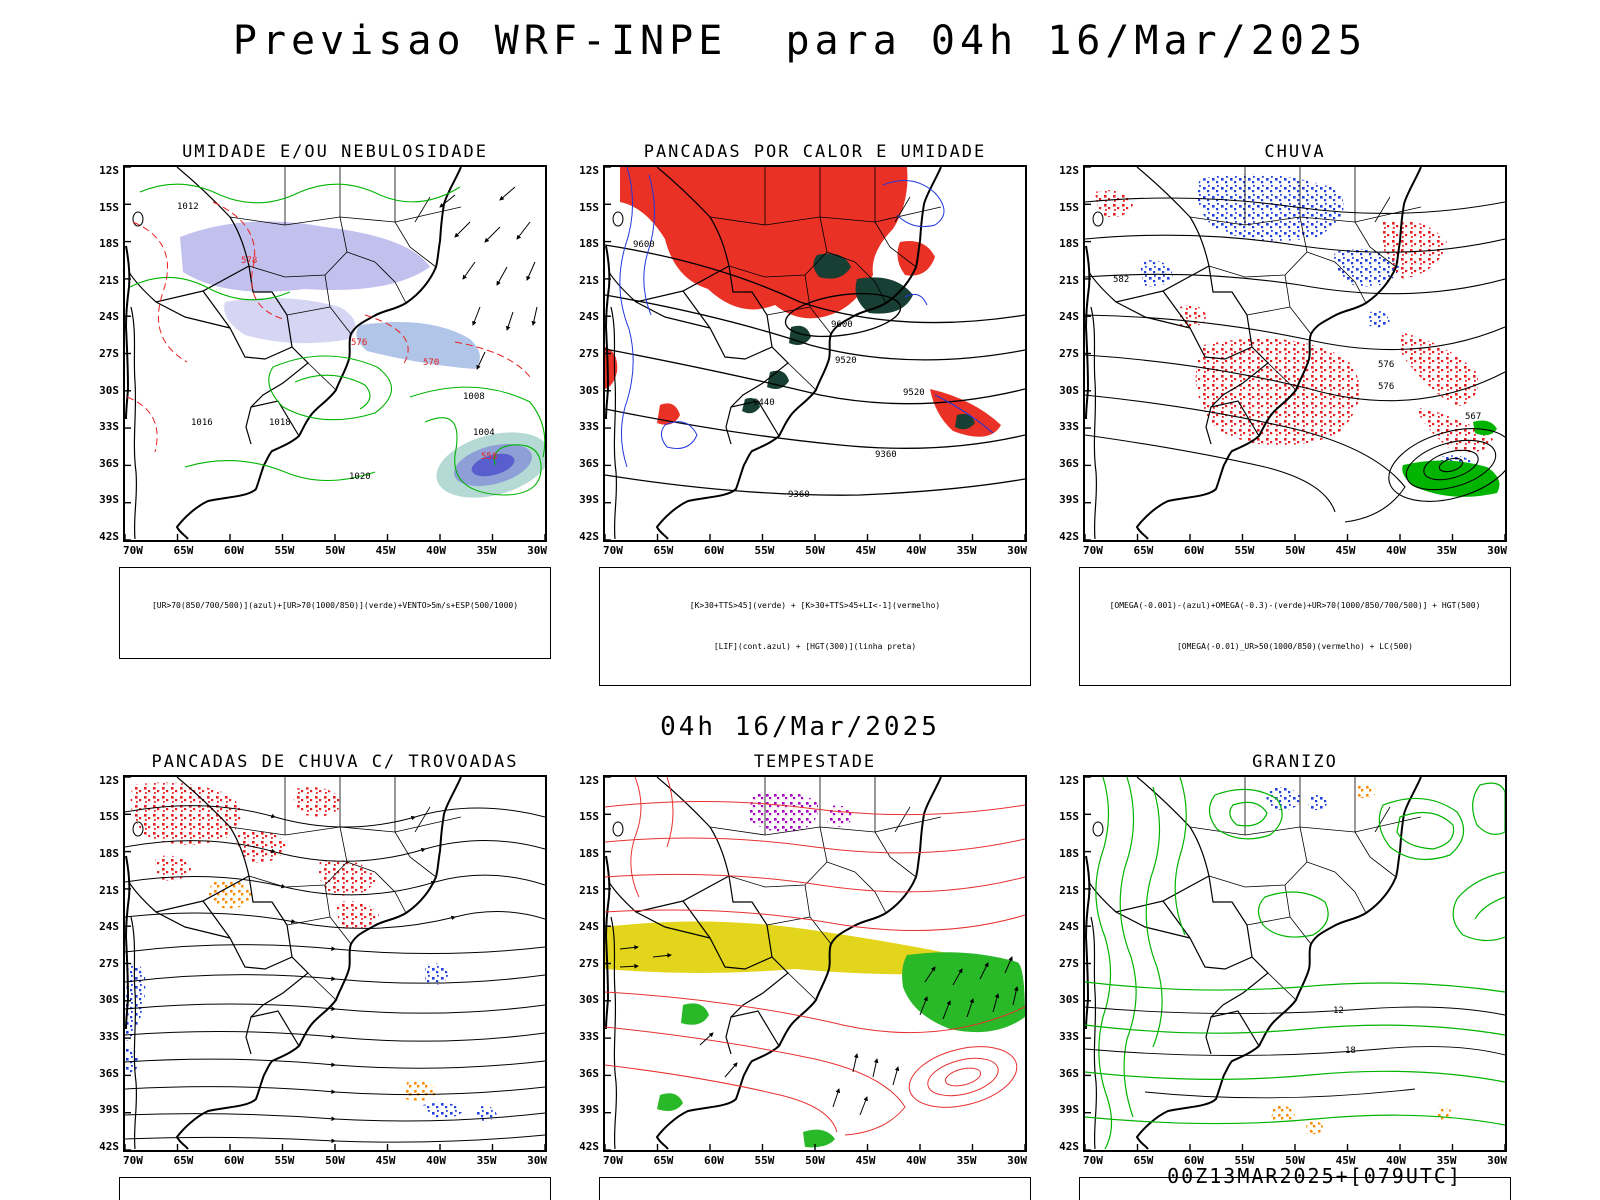 The width and height of the screenshot is (1600, 1200). Describe the element at coordinates (613, 550) in the screenshot. I see `tick-label: 70W` at that location.